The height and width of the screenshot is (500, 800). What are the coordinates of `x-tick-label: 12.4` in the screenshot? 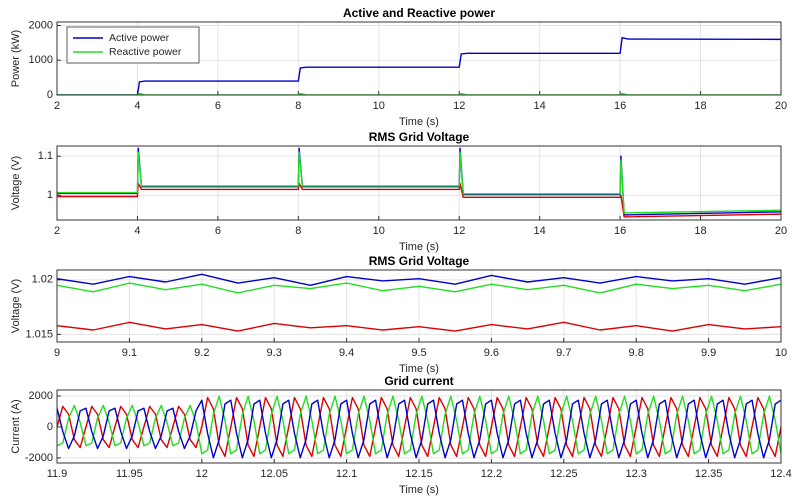 It's located at (780, 474).